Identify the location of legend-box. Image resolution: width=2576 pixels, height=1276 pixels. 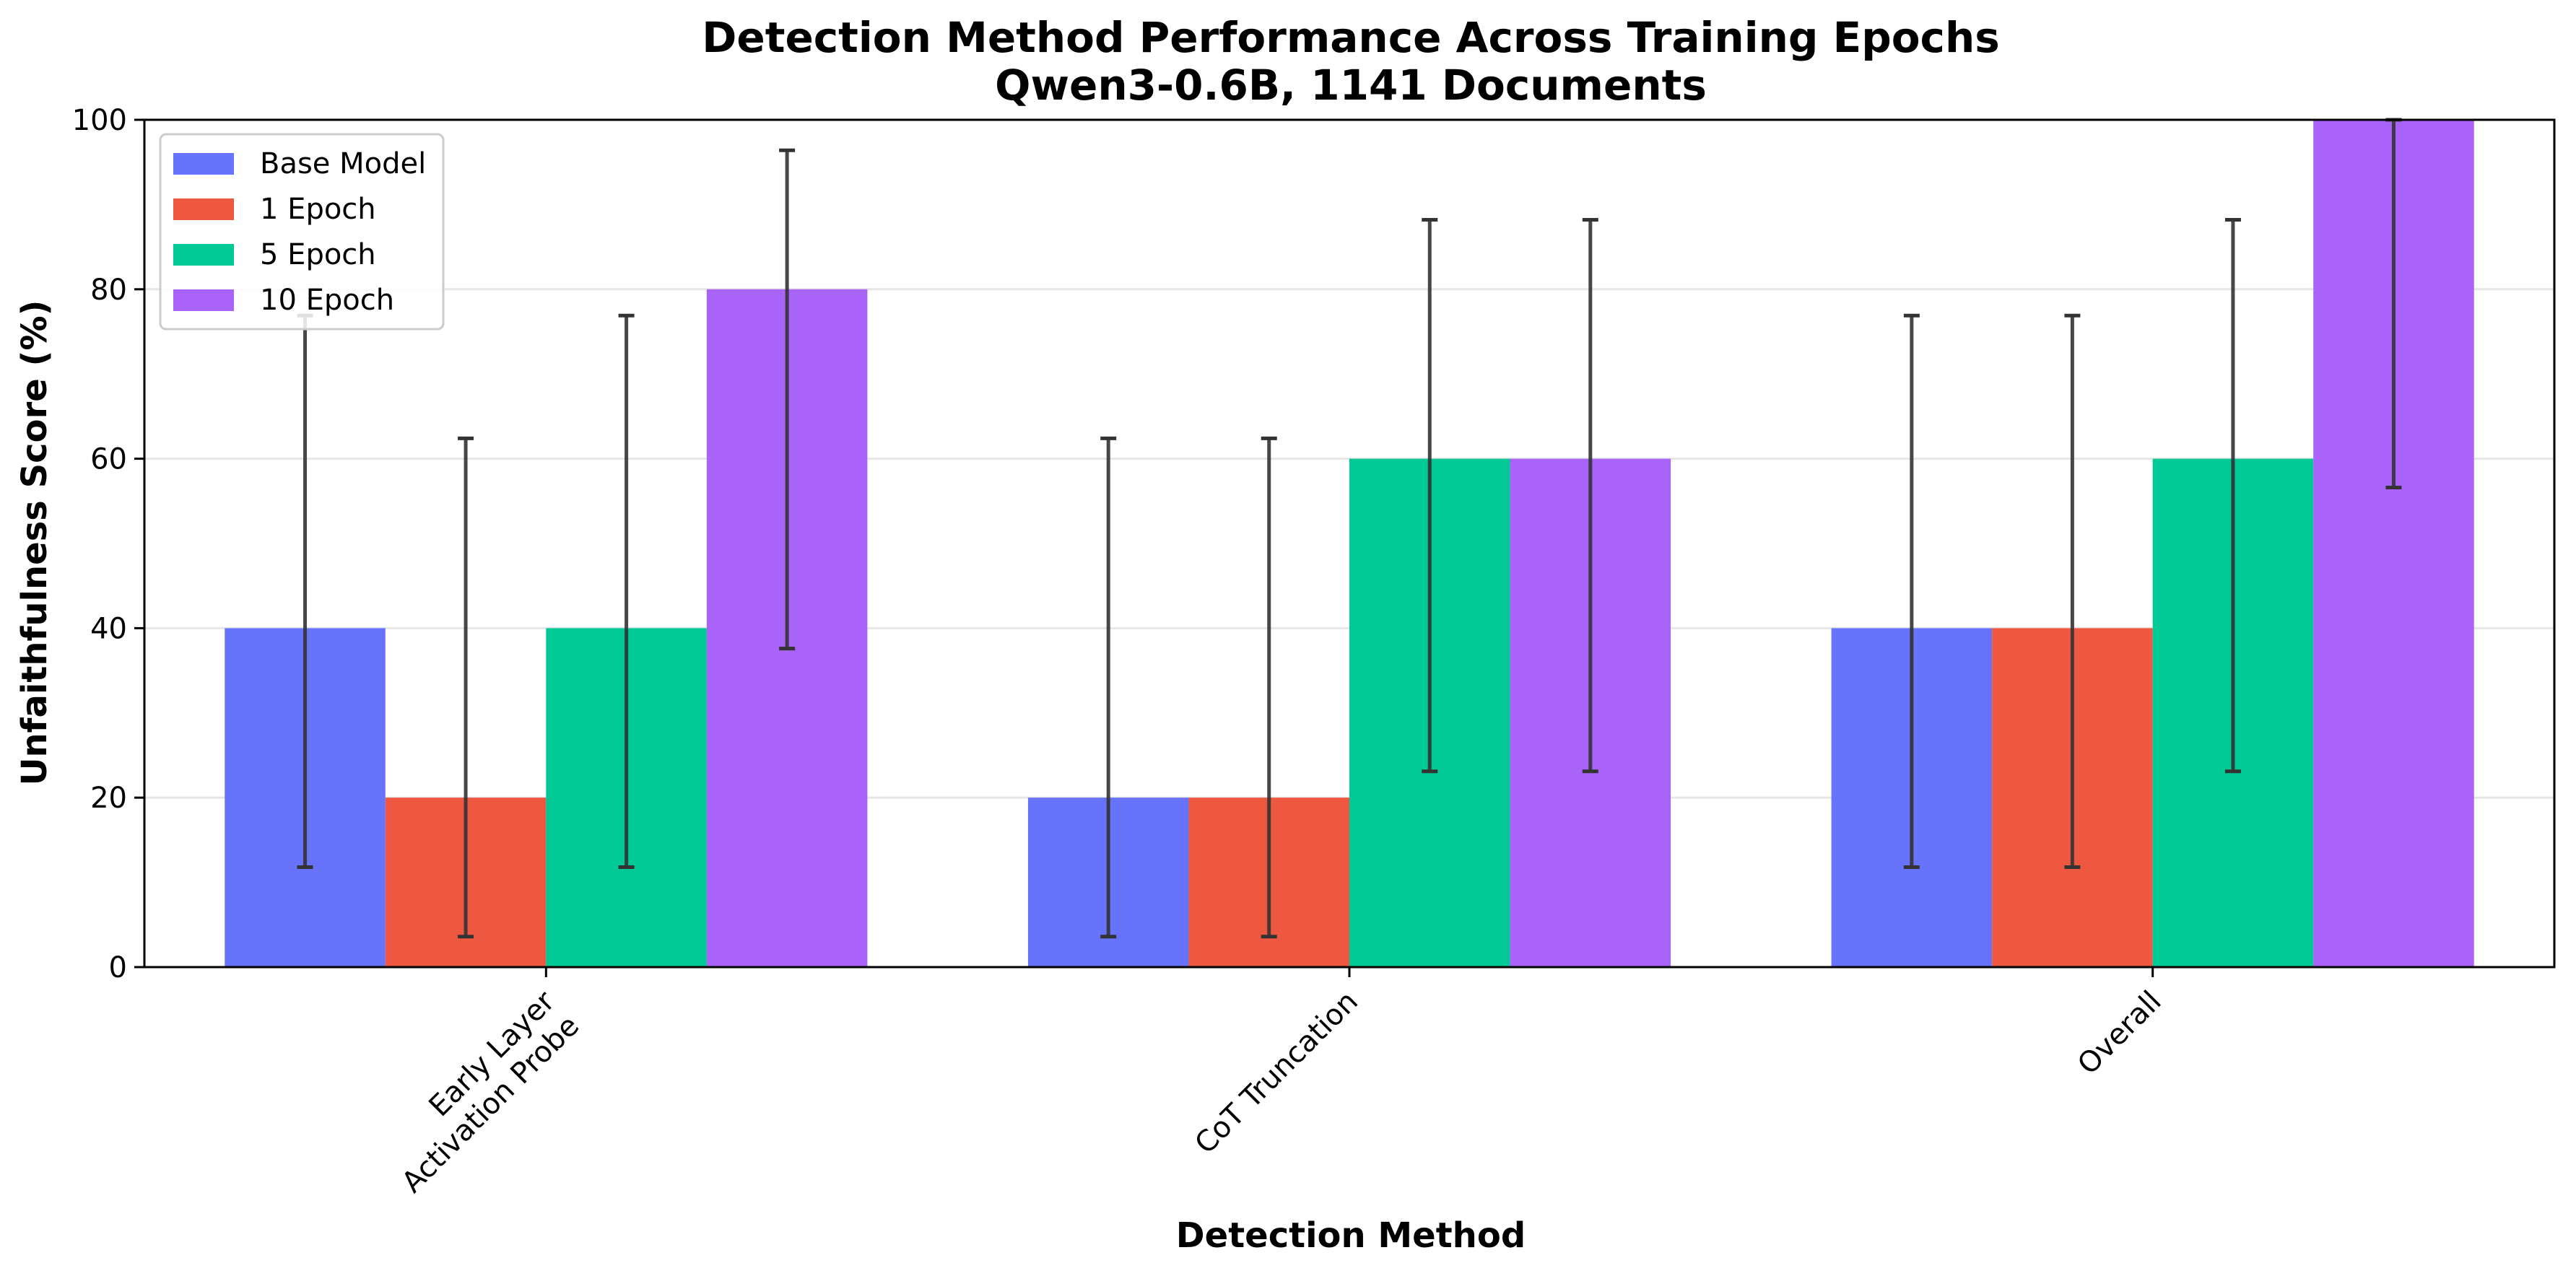
(302, 232).